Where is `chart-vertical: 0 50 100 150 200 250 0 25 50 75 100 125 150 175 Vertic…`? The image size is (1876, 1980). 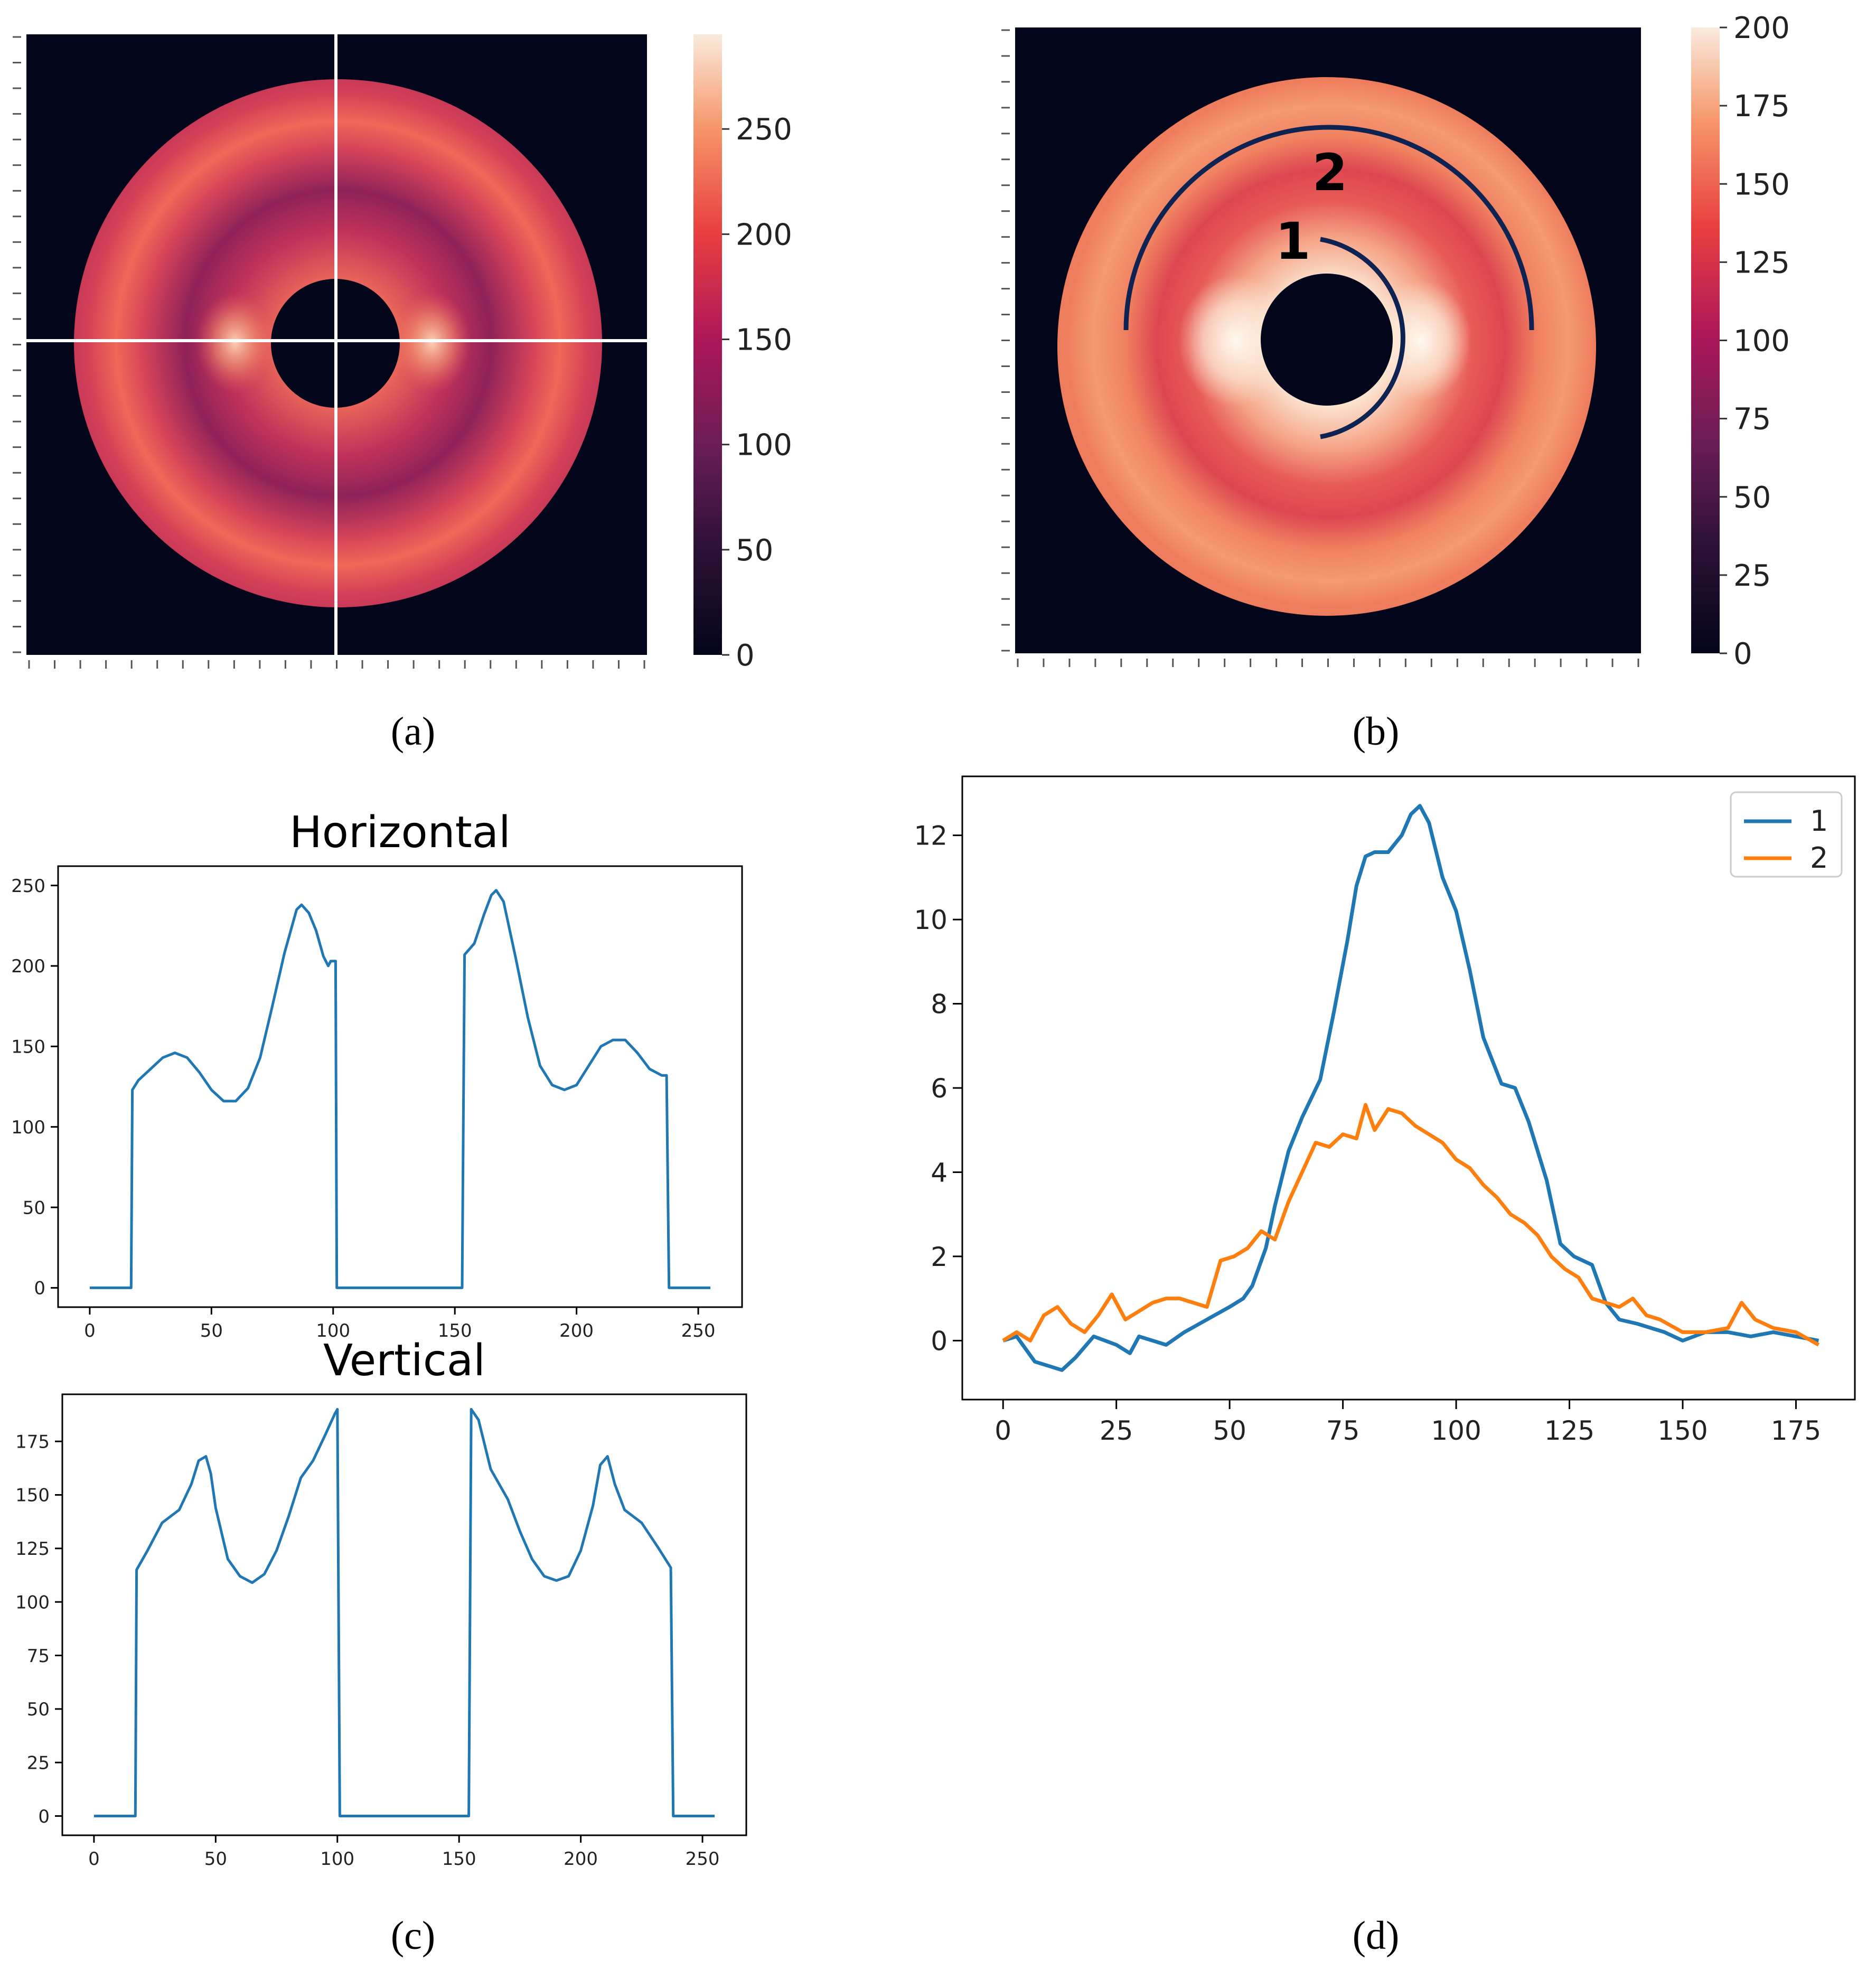
chart-vertical: 0 50 100 150 200 250 0 25 50 75 100 125 150 175 Vertic… is located at coordinates (381, 1603).